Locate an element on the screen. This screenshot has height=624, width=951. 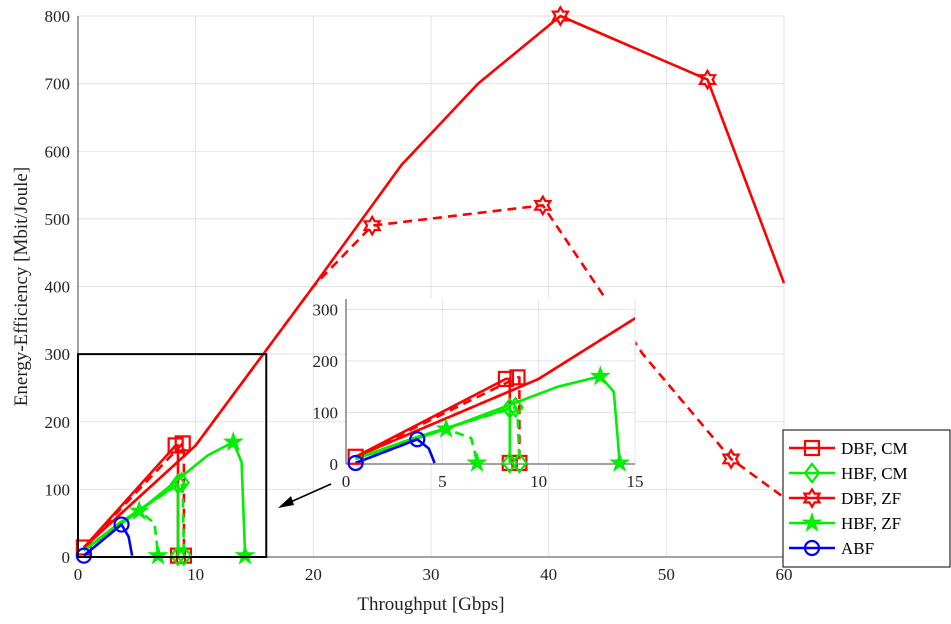
x-tick-label: 30 is located at coordinates (431, 574).